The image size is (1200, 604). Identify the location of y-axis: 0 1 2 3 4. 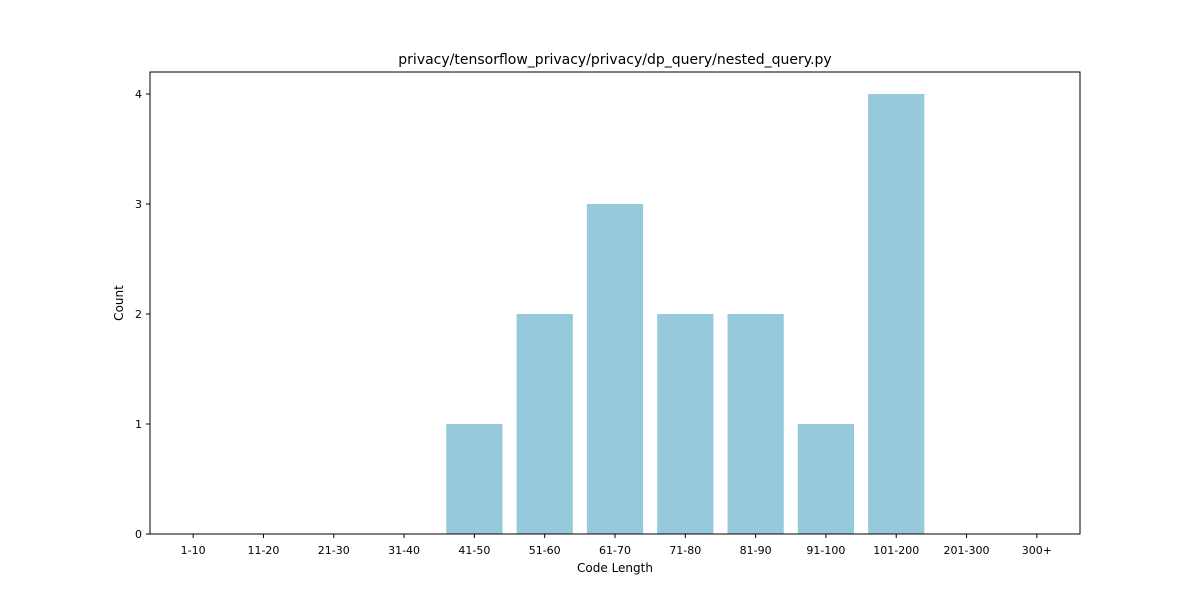
(142, 314).